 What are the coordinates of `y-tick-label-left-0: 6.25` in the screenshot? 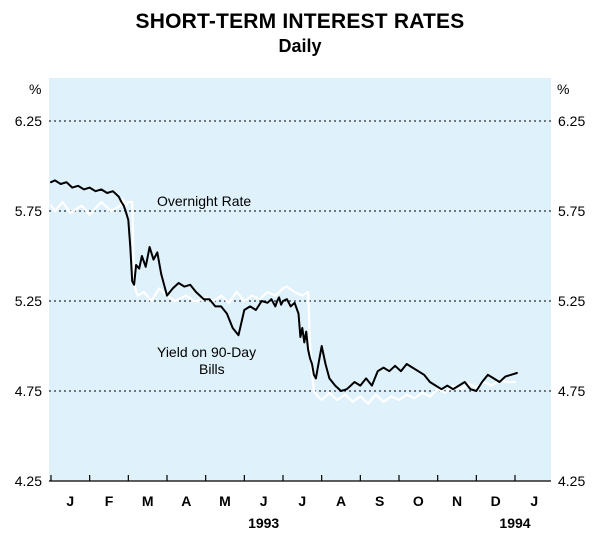 It's located at (28, 121).